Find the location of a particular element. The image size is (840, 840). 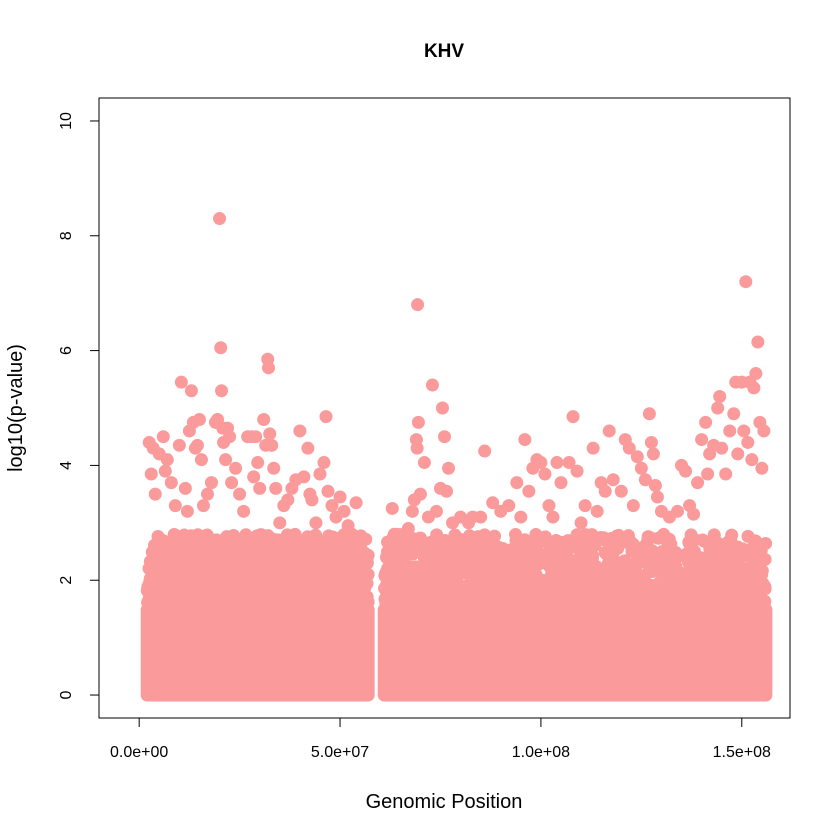

y-tick-label: 2 is located at coordinates (66, 580).